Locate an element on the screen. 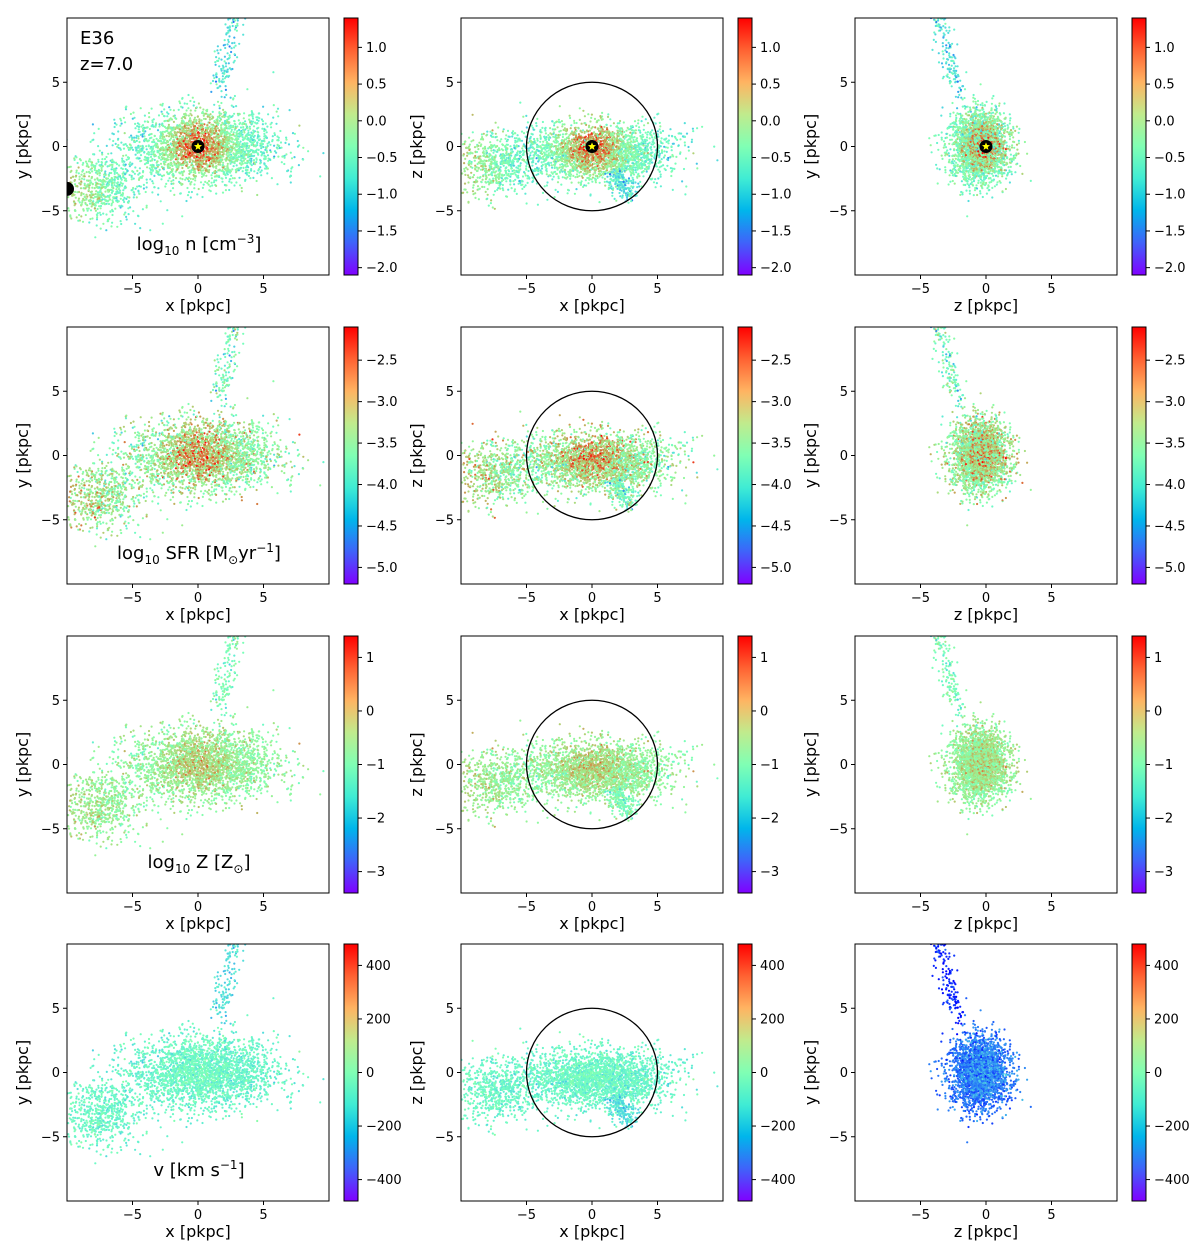 The height and width of the screenshot is (1255, 1200). x-tick-label: 0 is located at coordinates (198, 289).